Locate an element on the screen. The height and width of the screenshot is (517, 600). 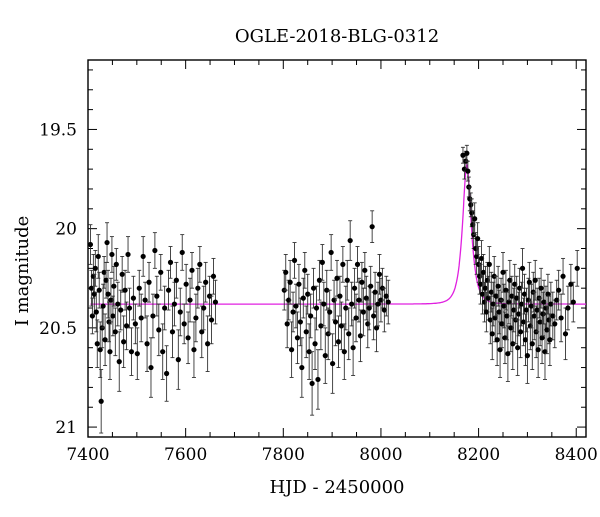
x-tick-label: 7600 is located at coordinates (185, 455).